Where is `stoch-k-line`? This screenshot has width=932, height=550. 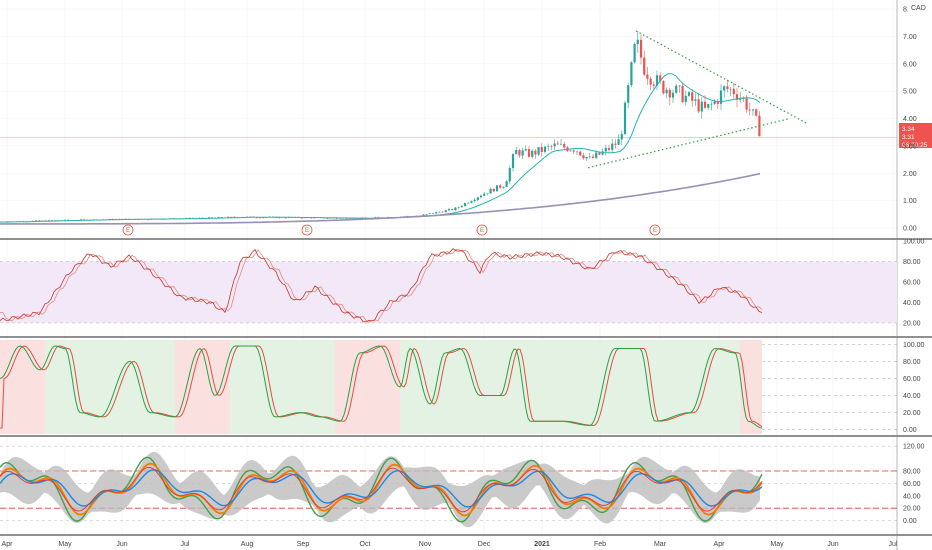 stoch-k-line is located at coordinates (381, 387).